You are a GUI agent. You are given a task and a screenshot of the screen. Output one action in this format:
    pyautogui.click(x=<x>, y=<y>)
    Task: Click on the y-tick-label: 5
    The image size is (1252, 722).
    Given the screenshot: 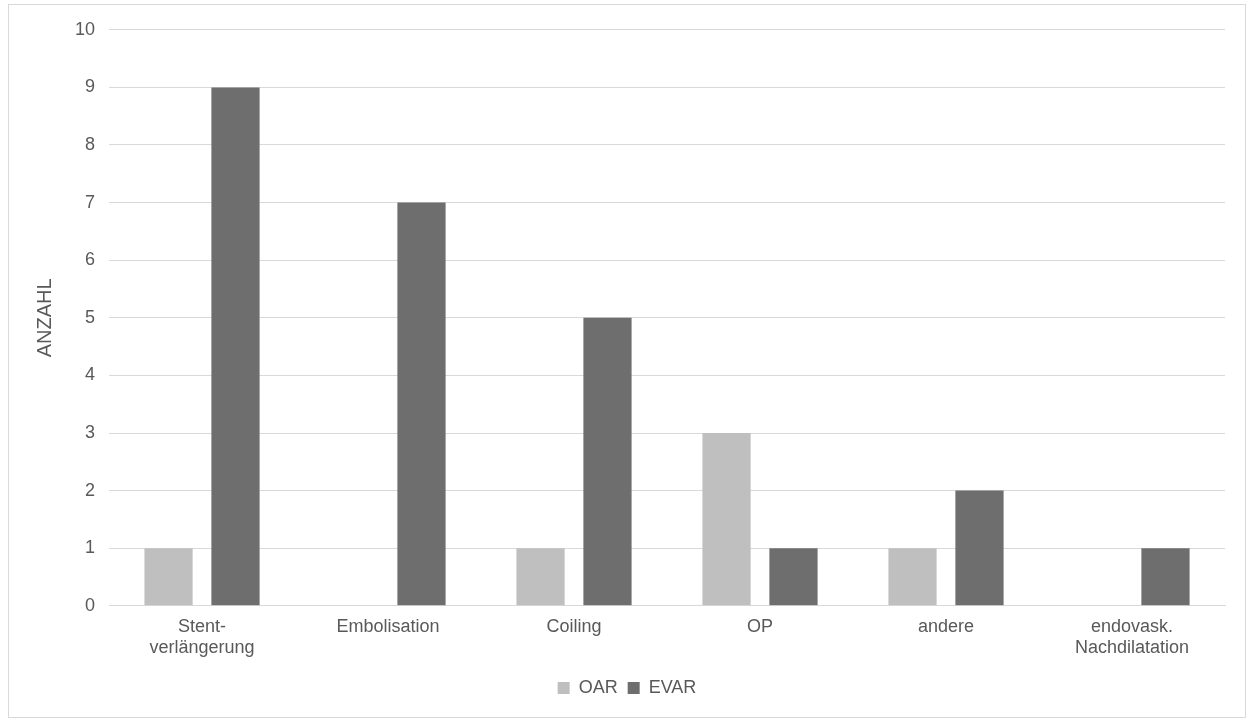 What is the action you would take?
    pyautogui.click(x=90, y=316)
    